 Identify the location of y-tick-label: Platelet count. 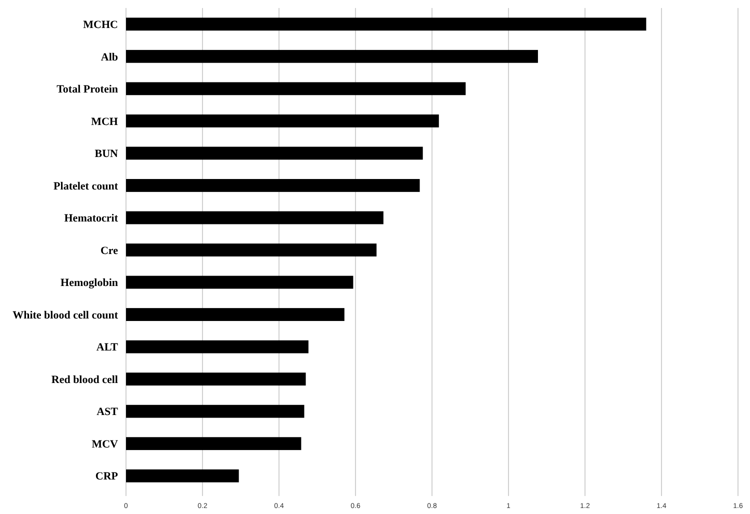
(86, 186).